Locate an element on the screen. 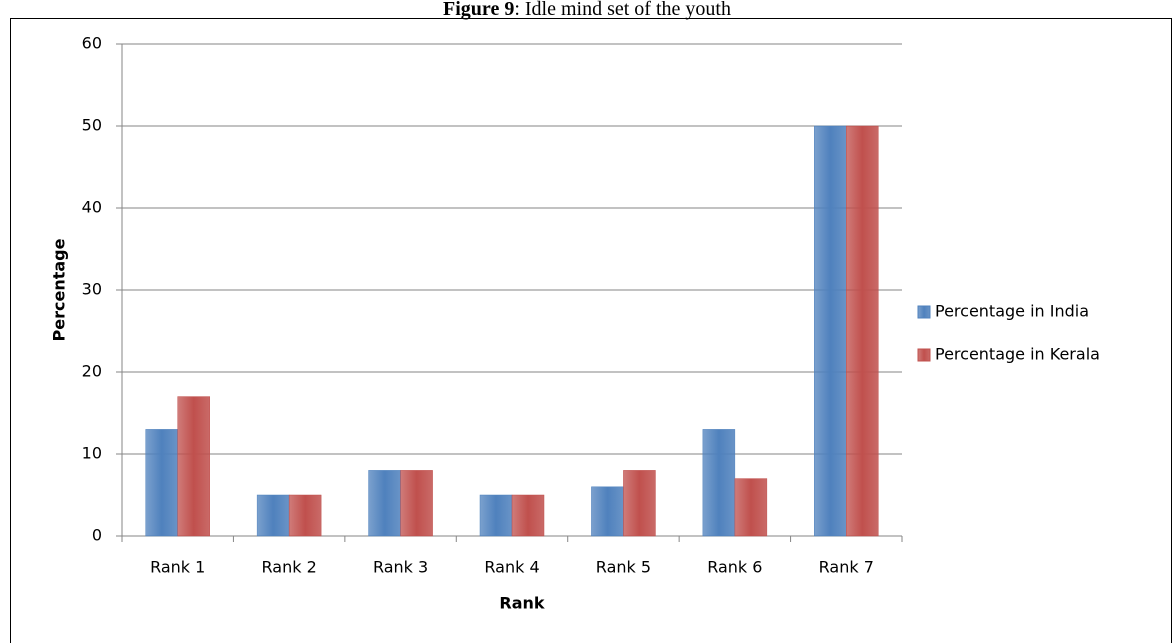  y-tick-label: 20 is located at coordinates (92, 371).